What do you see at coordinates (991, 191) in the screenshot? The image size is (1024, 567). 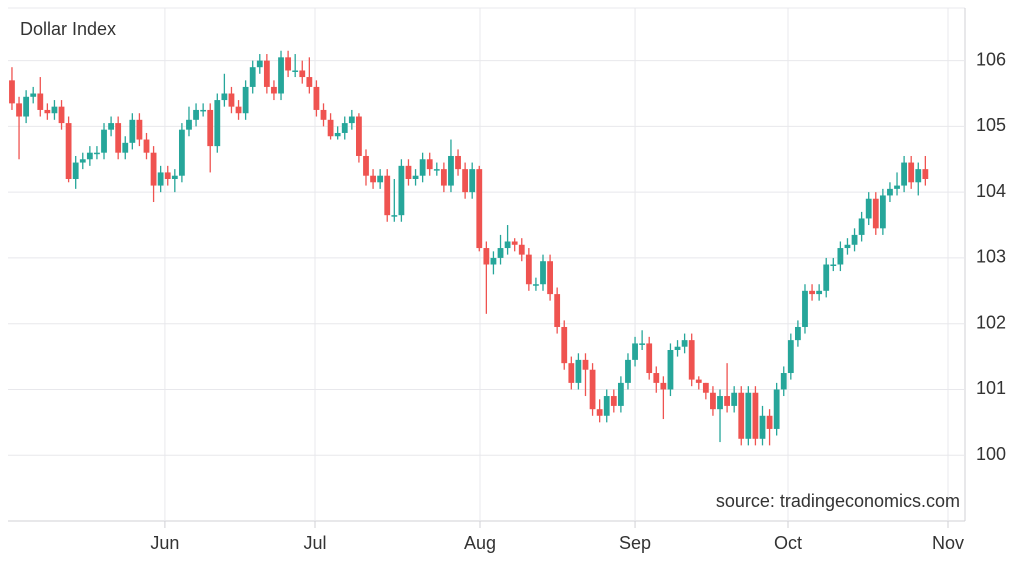 I see `y-tick-label: 104` at bounding box center [991, 191].